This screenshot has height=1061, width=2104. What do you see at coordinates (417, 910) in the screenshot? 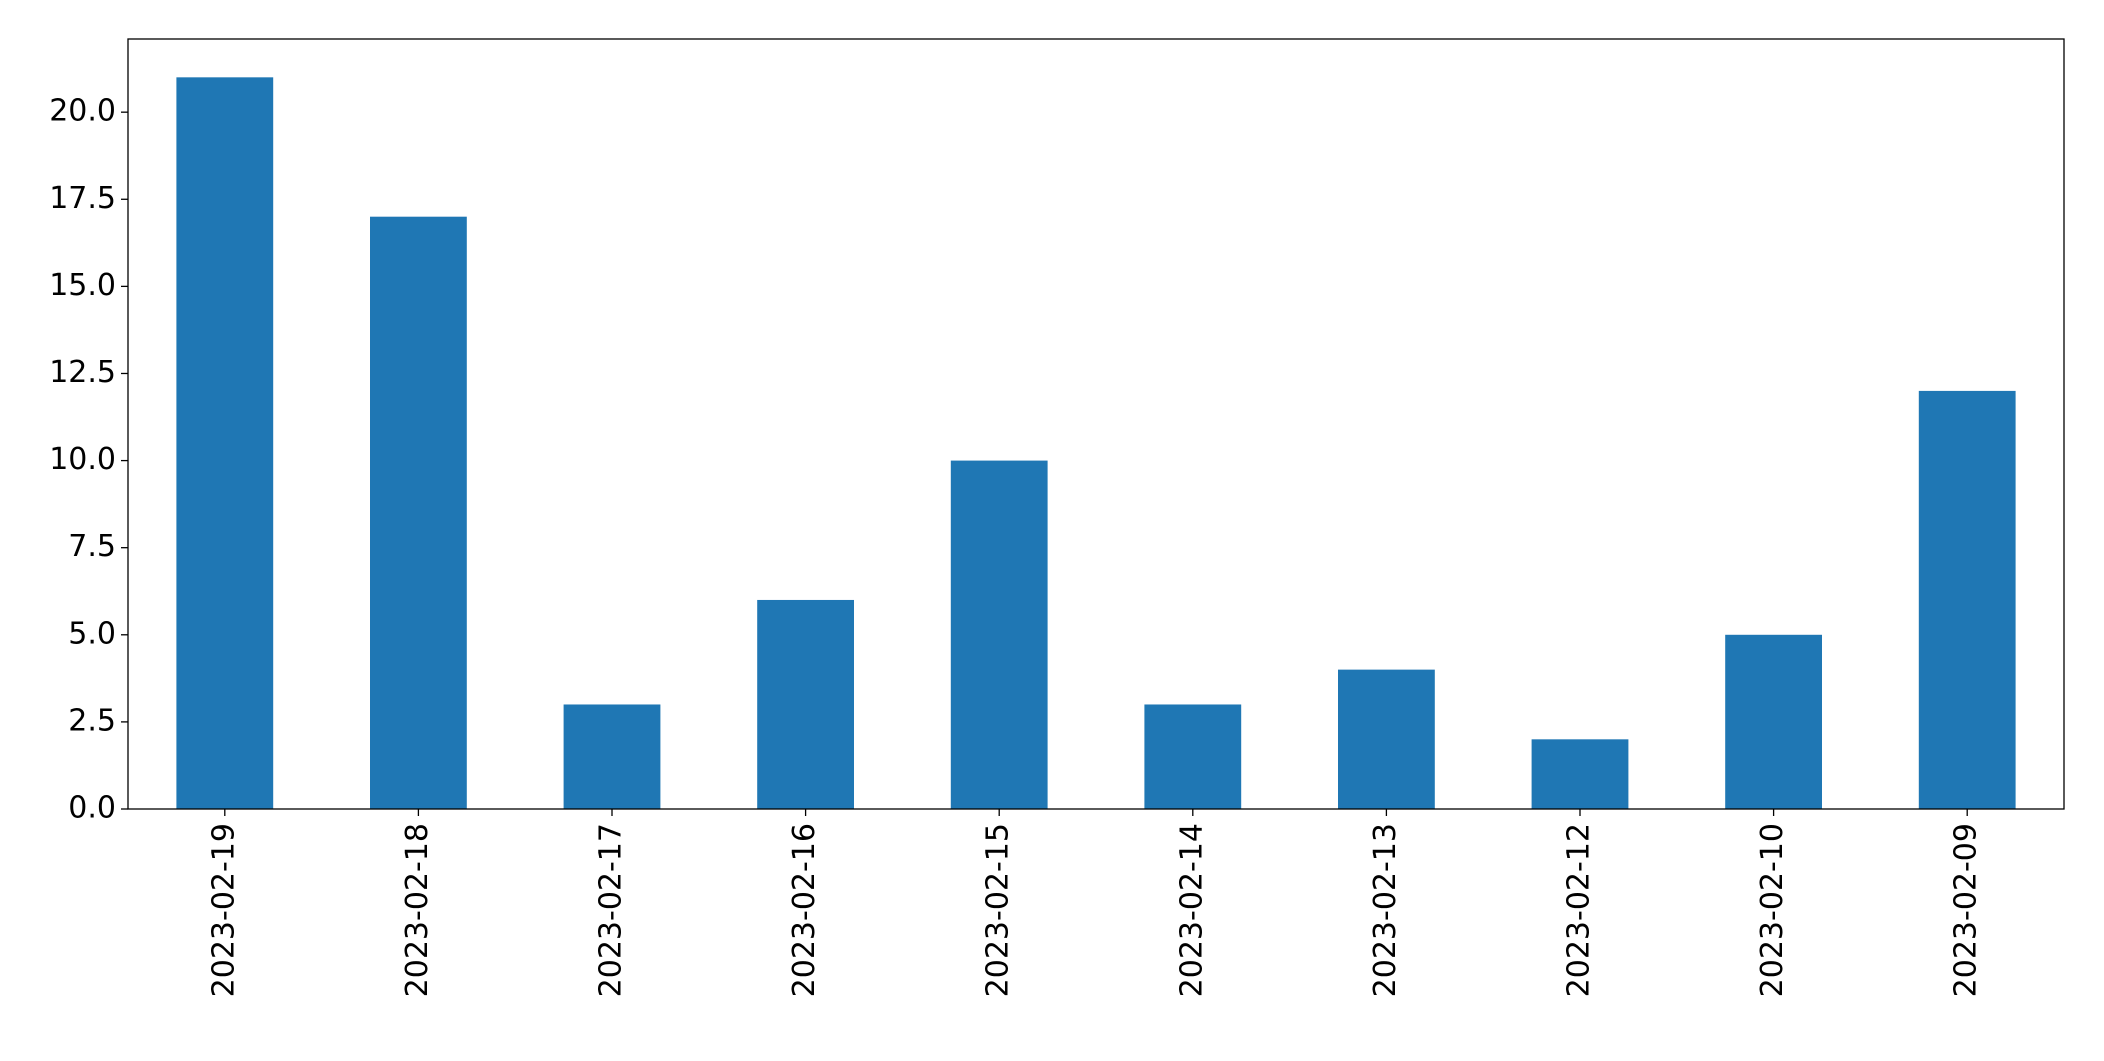
I see `x-tick-label: 2023-02-18` at bounding box center [417, 910].